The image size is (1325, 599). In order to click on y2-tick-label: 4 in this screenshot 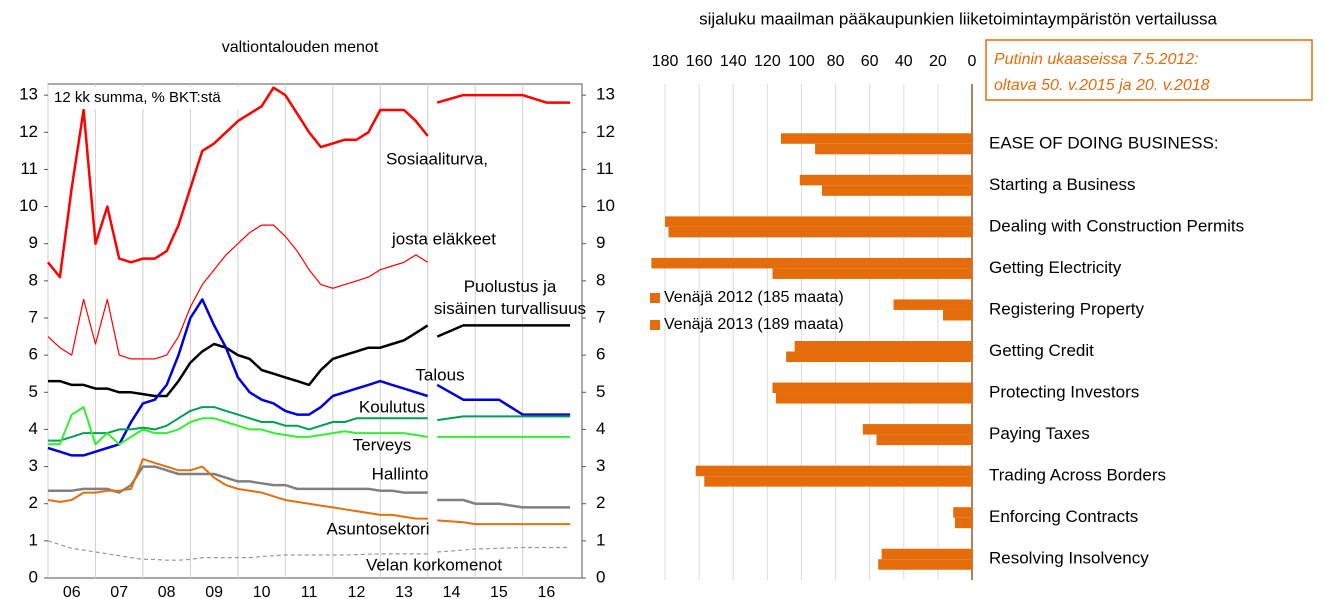, I will do `click(600, 428)`.